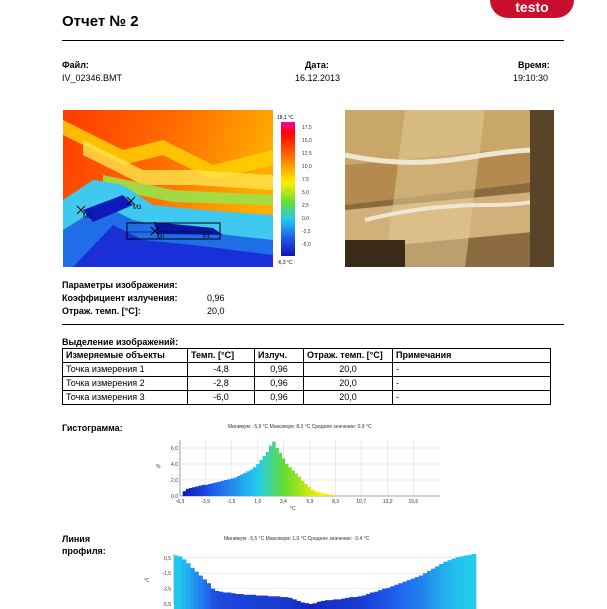  Describe the element at coordinates (216, 311) in the screenshot. I see `refl-temp-value: 20,0` at that location.